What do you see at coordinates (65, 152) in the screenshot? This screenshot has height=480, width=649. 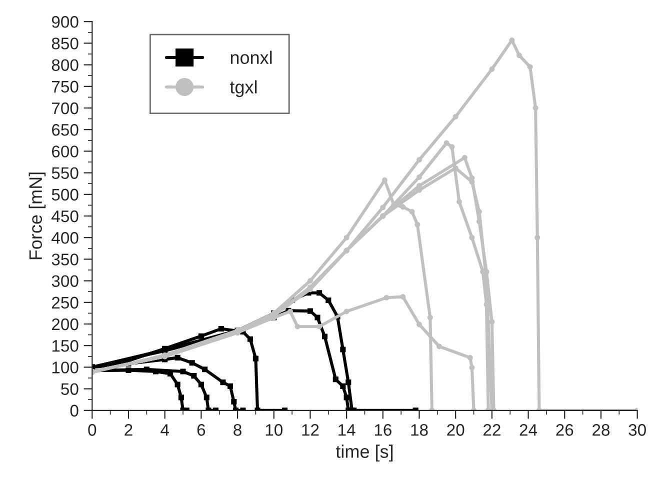 I see `y-tick-label: 600` at bounding box center [65, 152].